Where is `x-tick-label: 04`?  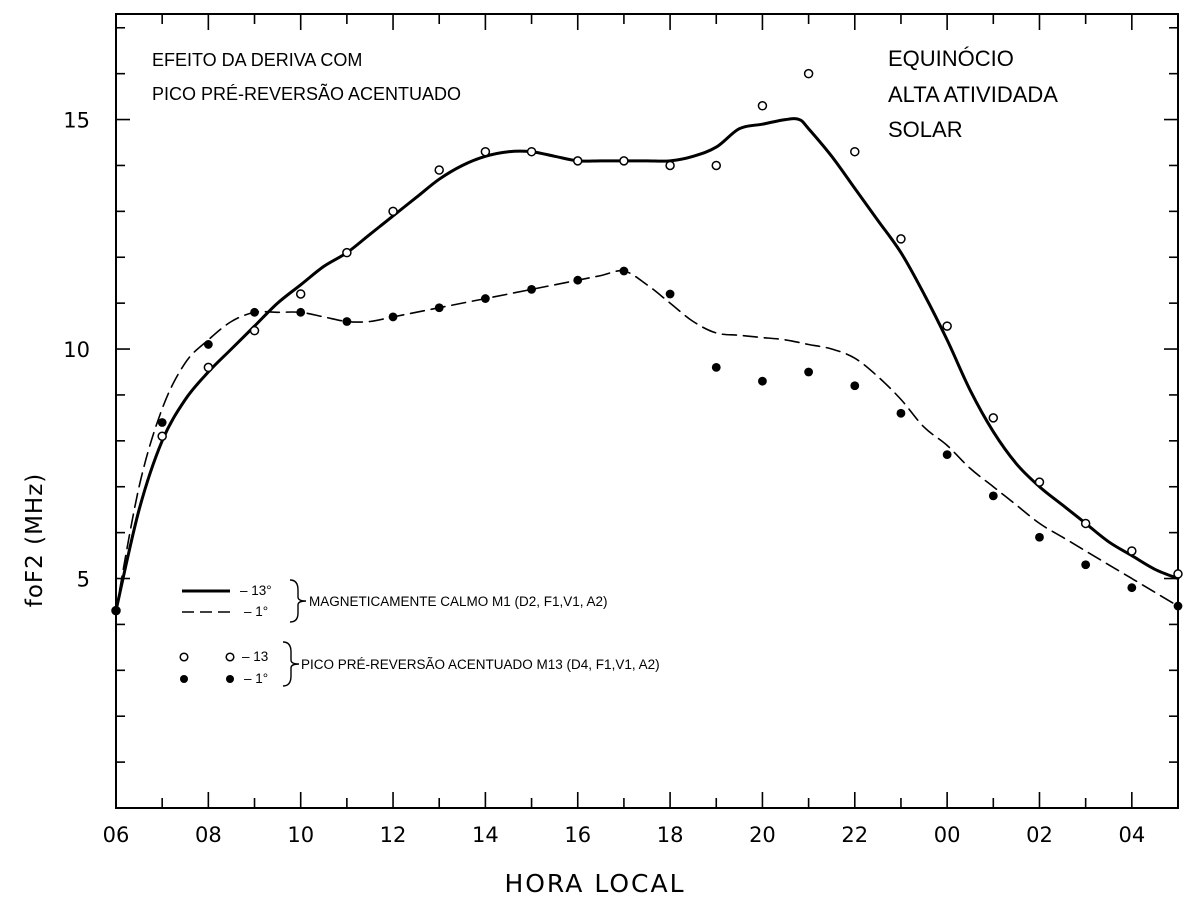
x-tick-label: 04 is located at coordinates (1131, 835).